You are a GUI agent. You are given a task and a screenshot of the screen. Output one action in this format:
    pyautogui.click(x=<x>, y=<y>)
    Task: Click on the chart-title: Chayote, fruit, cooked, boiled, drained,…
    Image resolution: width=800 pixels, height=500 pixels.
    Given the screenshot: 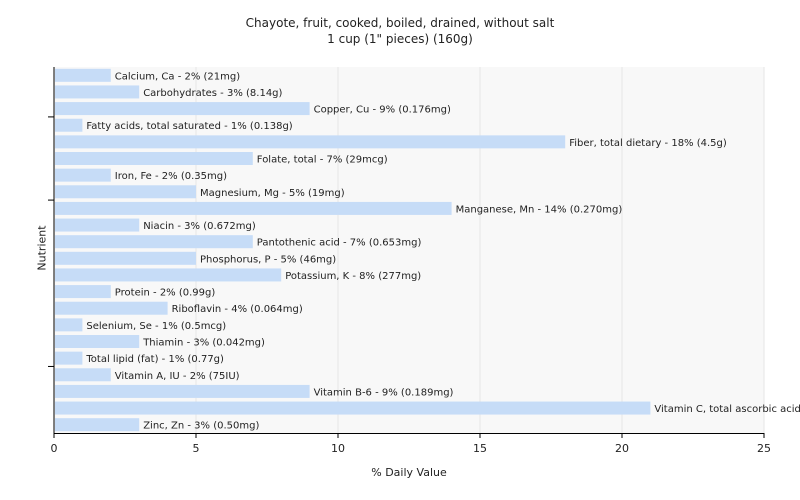 What is the action you would take?
    pyautogui.click(x=400, y=23)
    